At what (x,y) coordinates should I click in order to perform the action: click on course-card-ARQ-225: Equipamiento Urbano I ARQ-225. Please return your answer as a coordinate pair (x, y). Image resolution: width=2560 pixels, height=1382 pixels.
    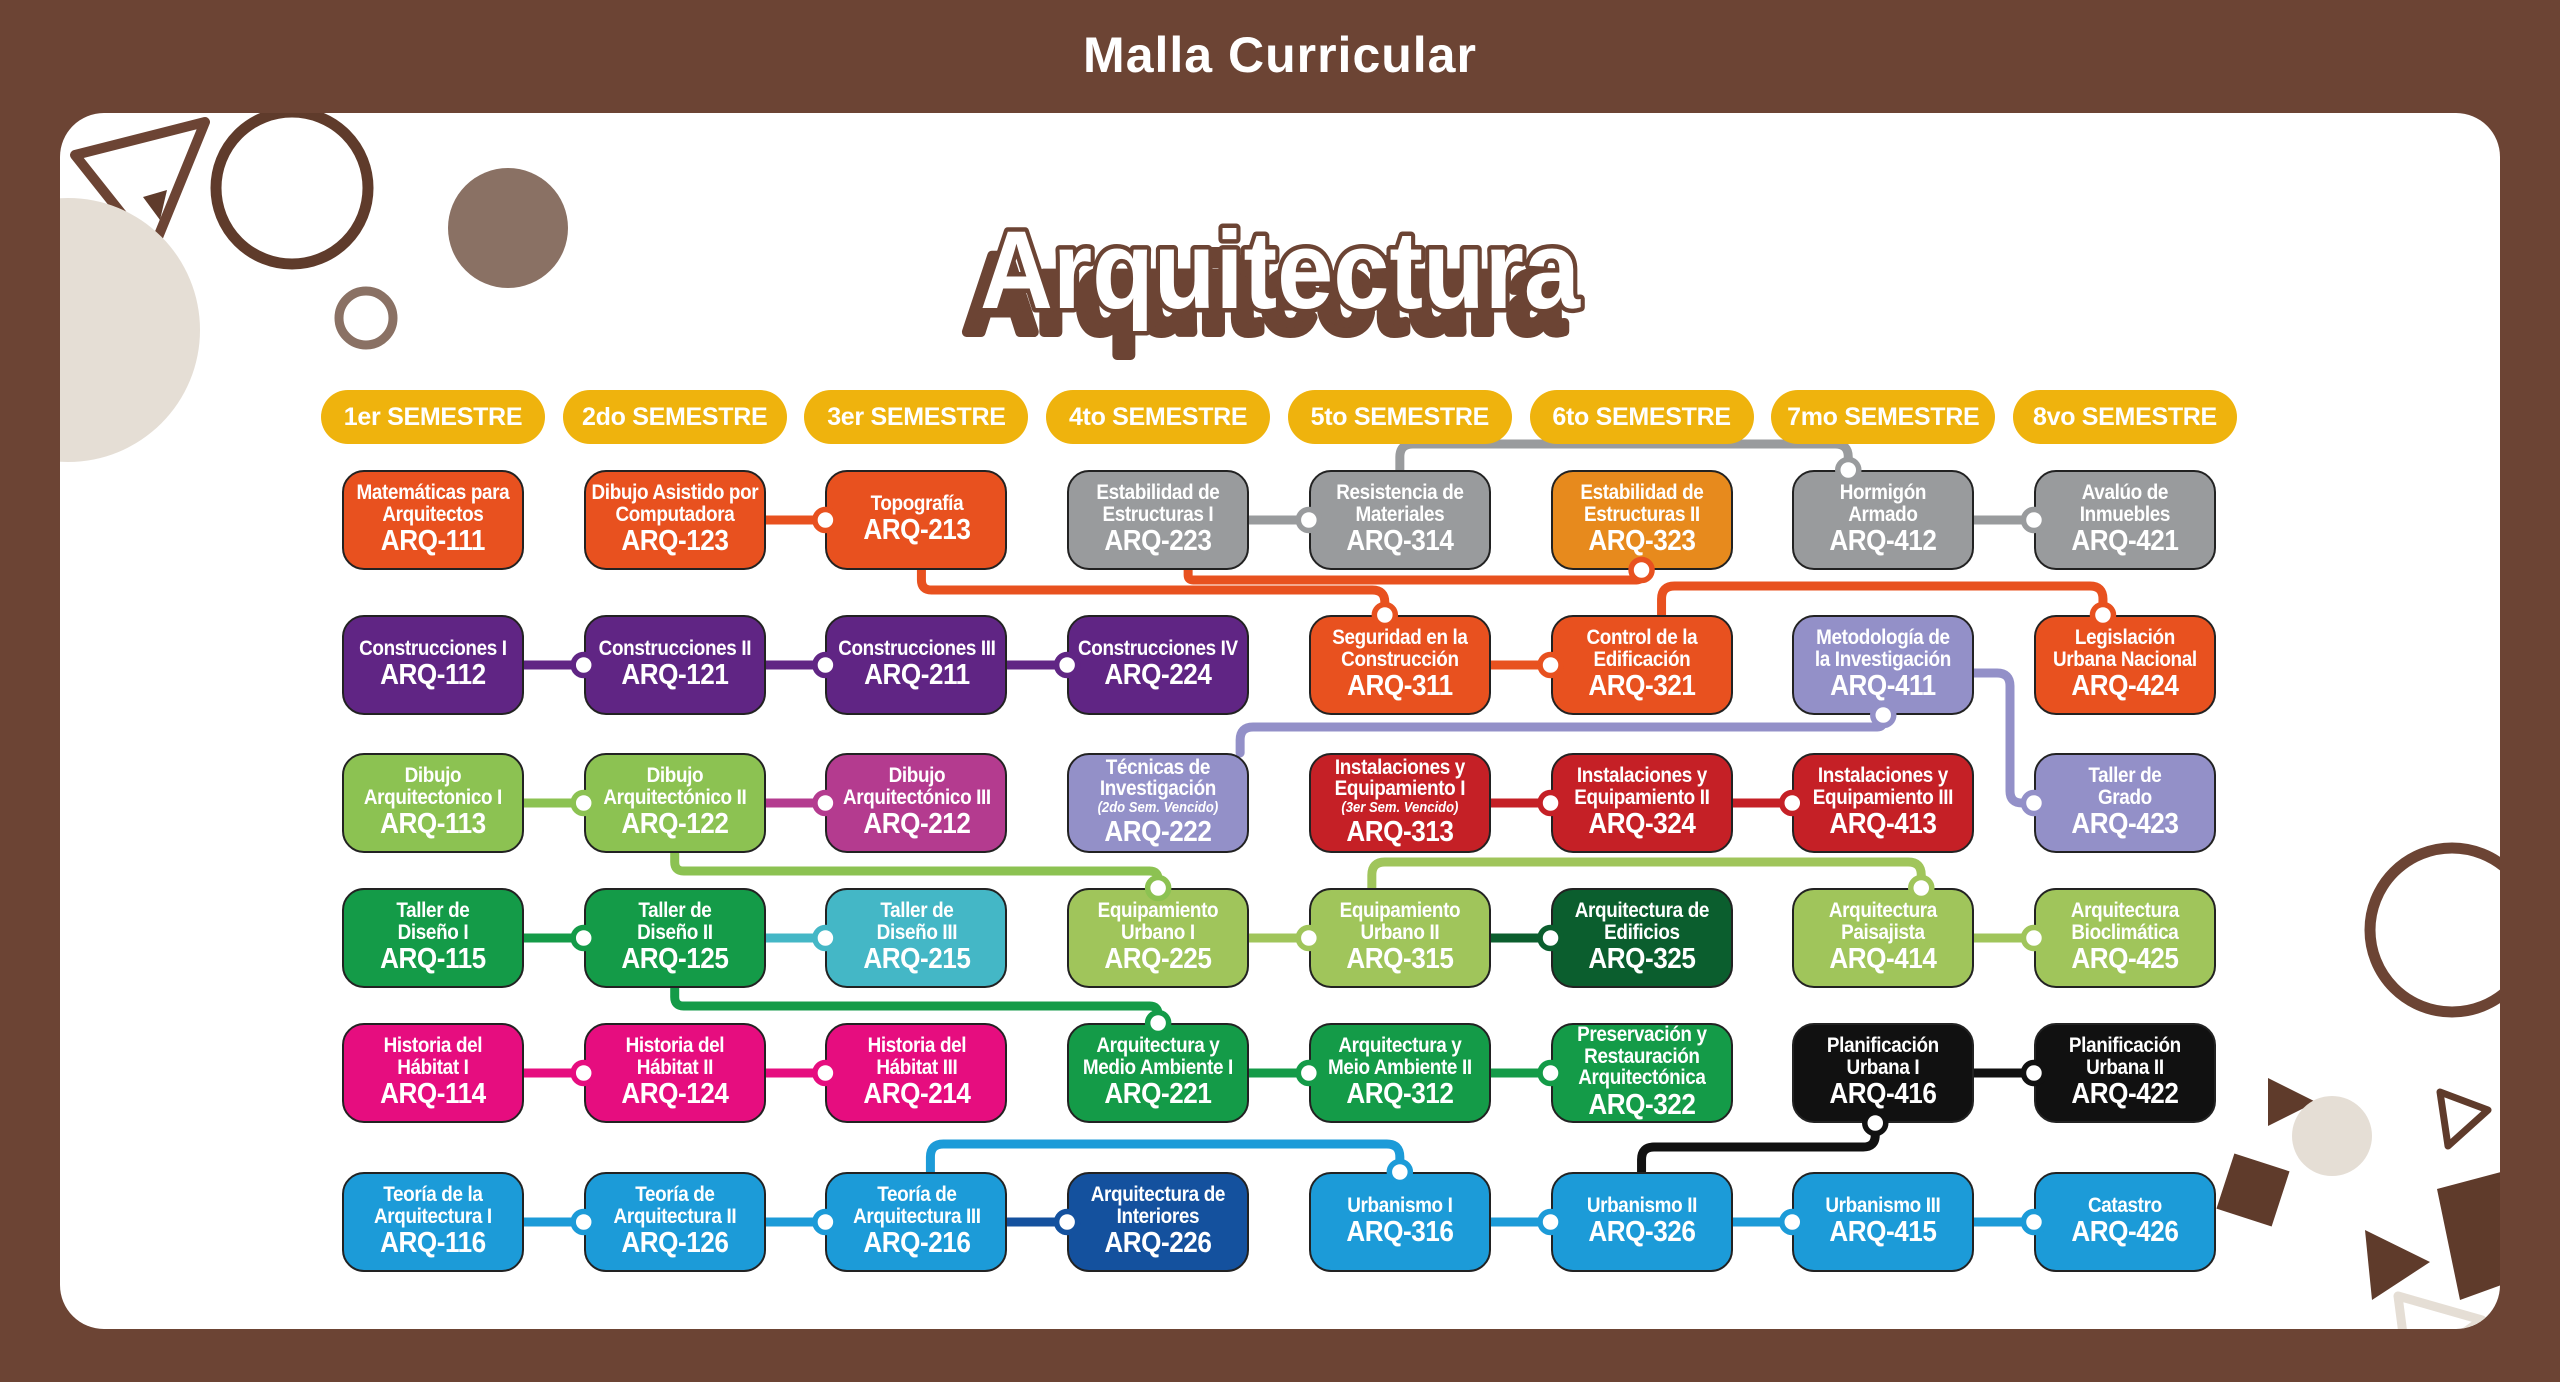
    Looking at the image, I should click on (1158, 938).